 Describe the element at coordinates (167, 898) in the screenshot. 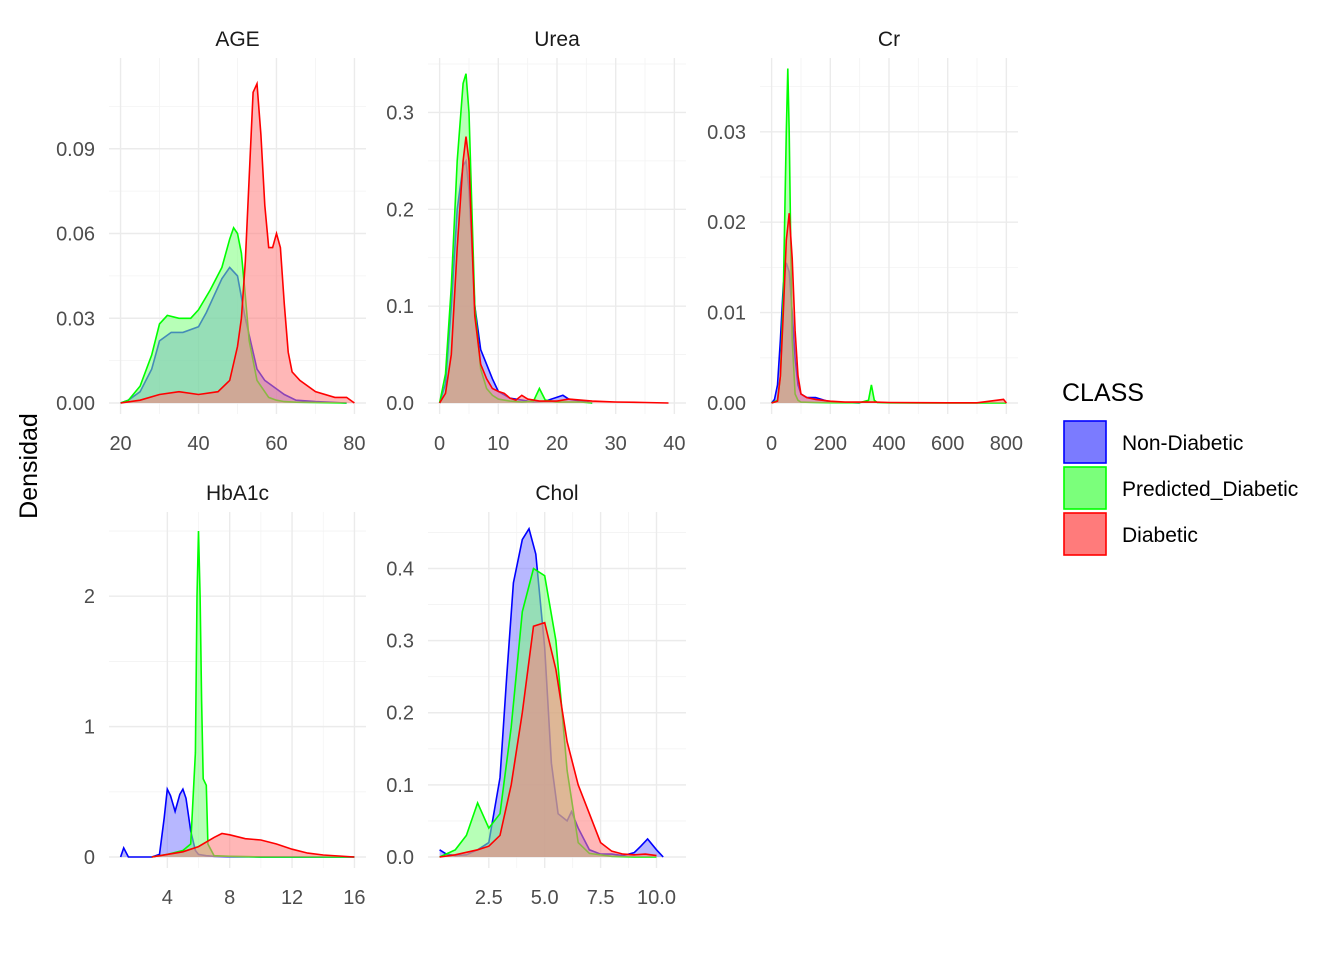

I see `x-tick-label: 4` at that location.